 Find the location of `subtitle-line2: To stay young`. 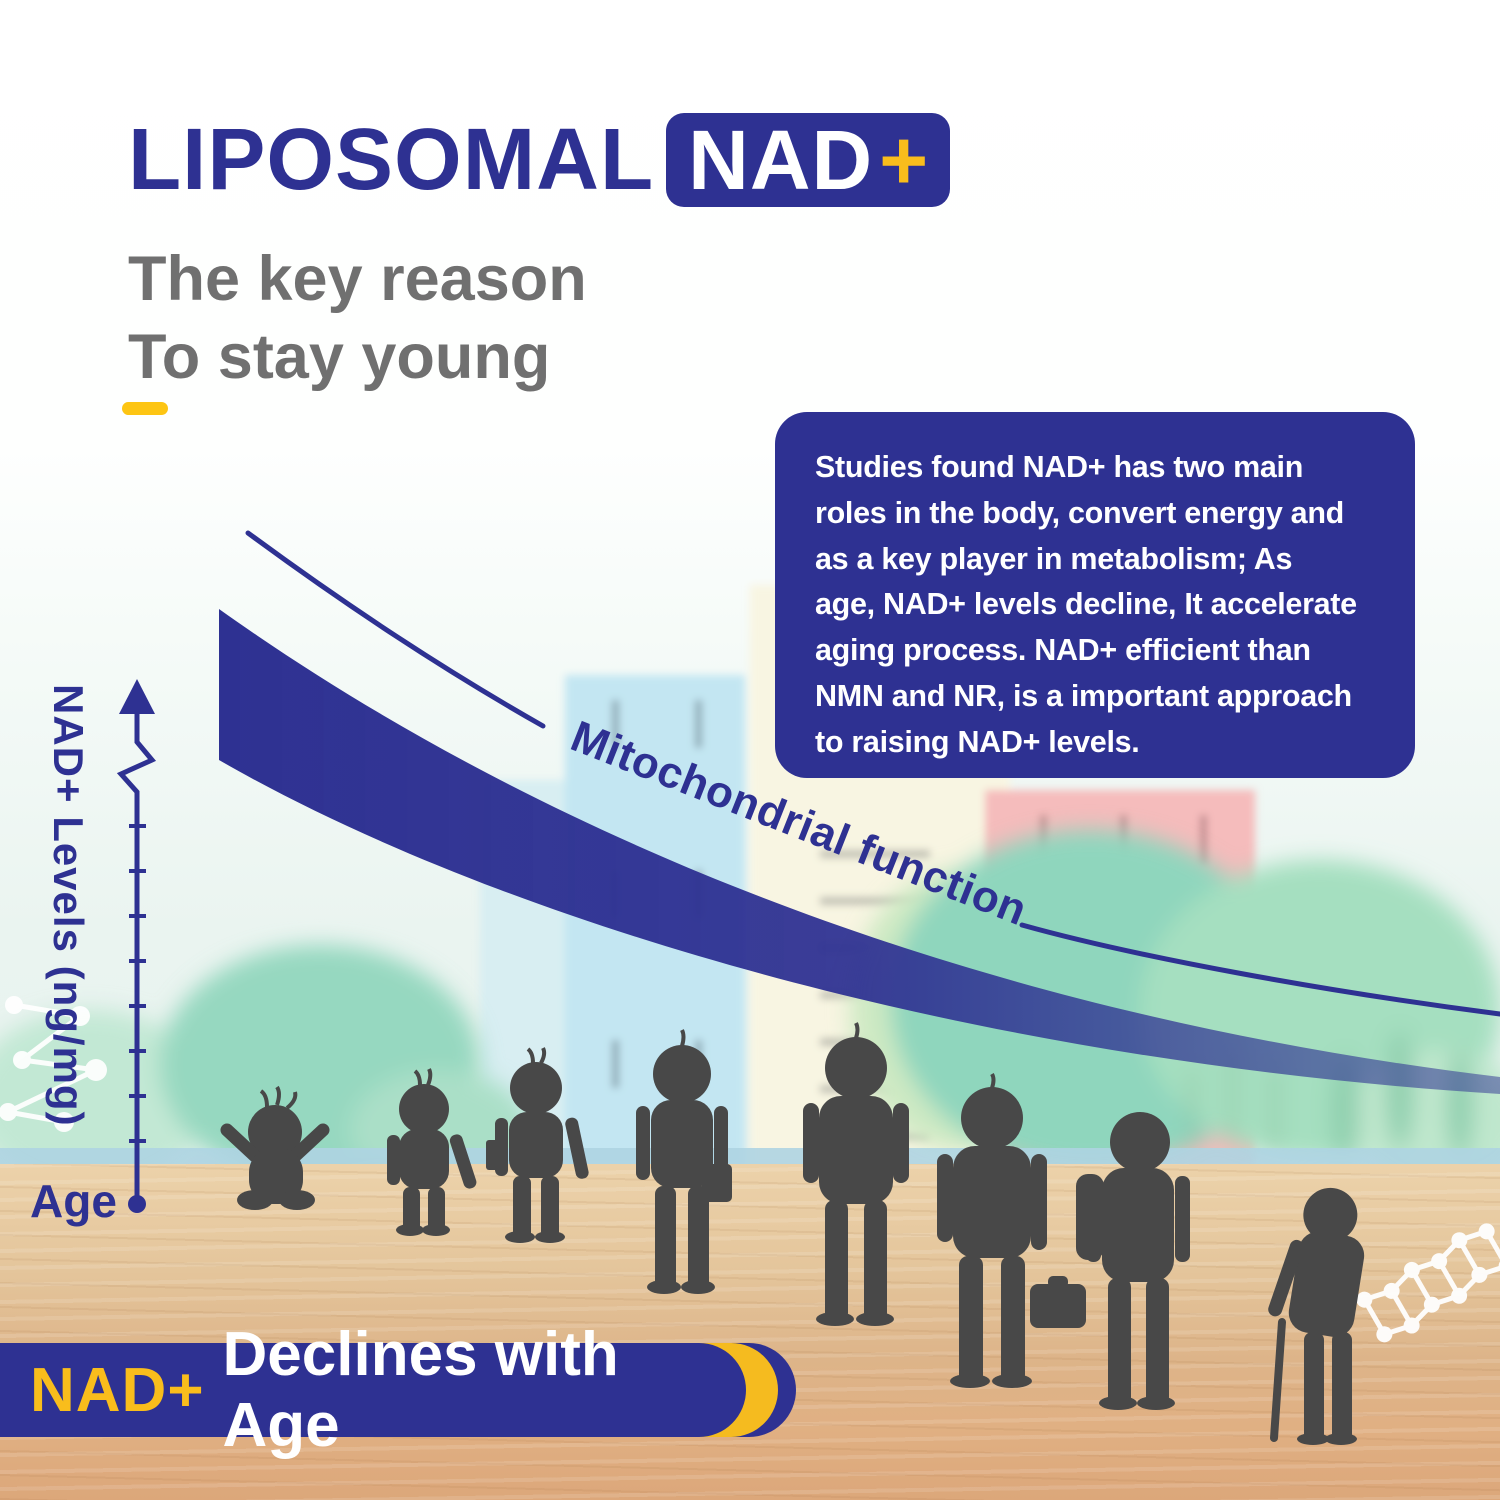

subtitle-line2: To stay young is located at coordinates (339, 357).